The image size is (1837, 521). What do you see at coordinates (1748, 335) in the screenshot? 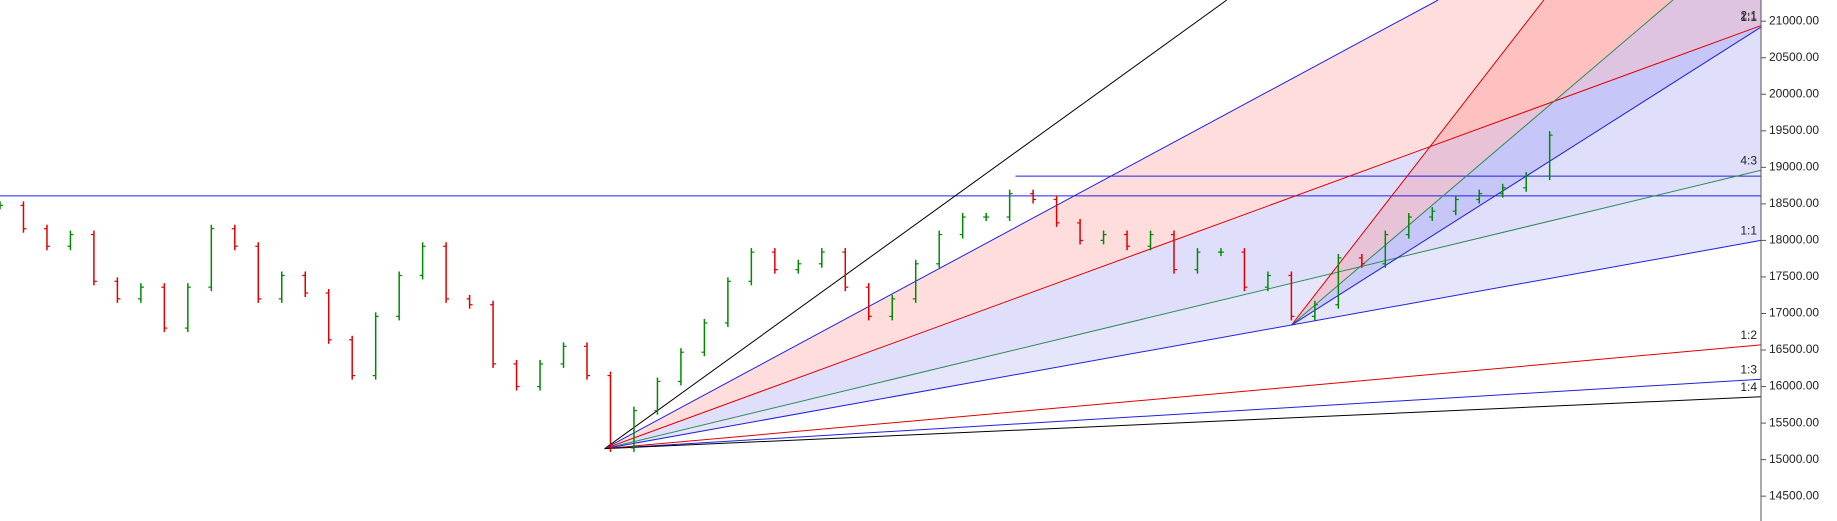
I see `fan-label: 1:2` at bounding box center [1748, 335].